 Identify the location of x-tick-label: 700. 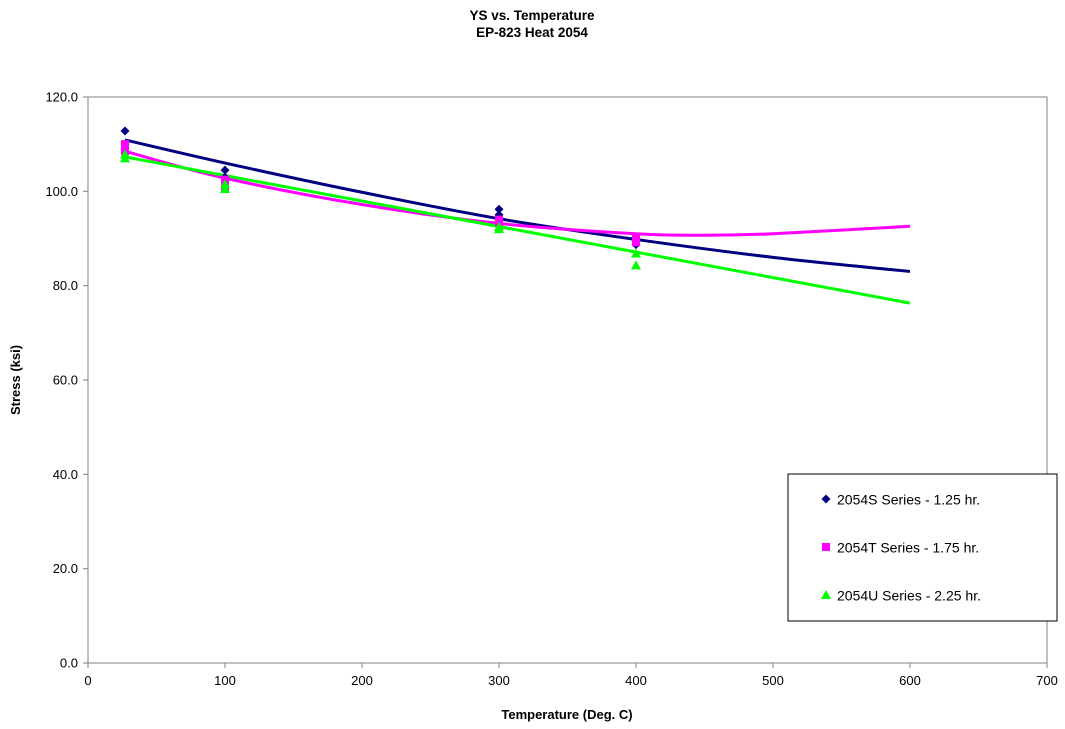
(1047, 680).